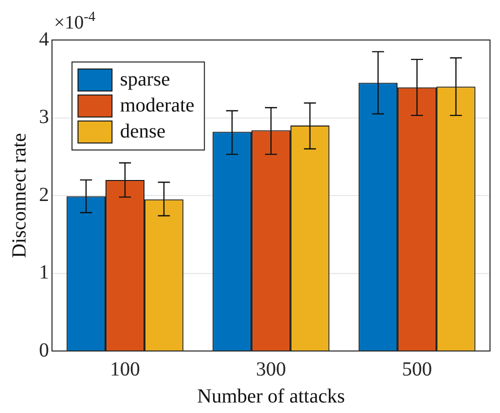 The image size is (500, 413). I want to click on legend-label: sparse, so click(145, 79).